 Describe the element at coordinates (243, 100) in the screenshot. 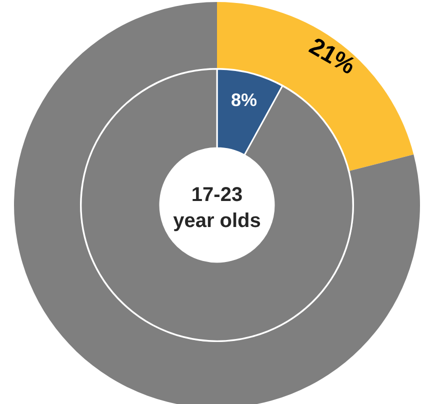

I see `data-label: 8%` at that location.